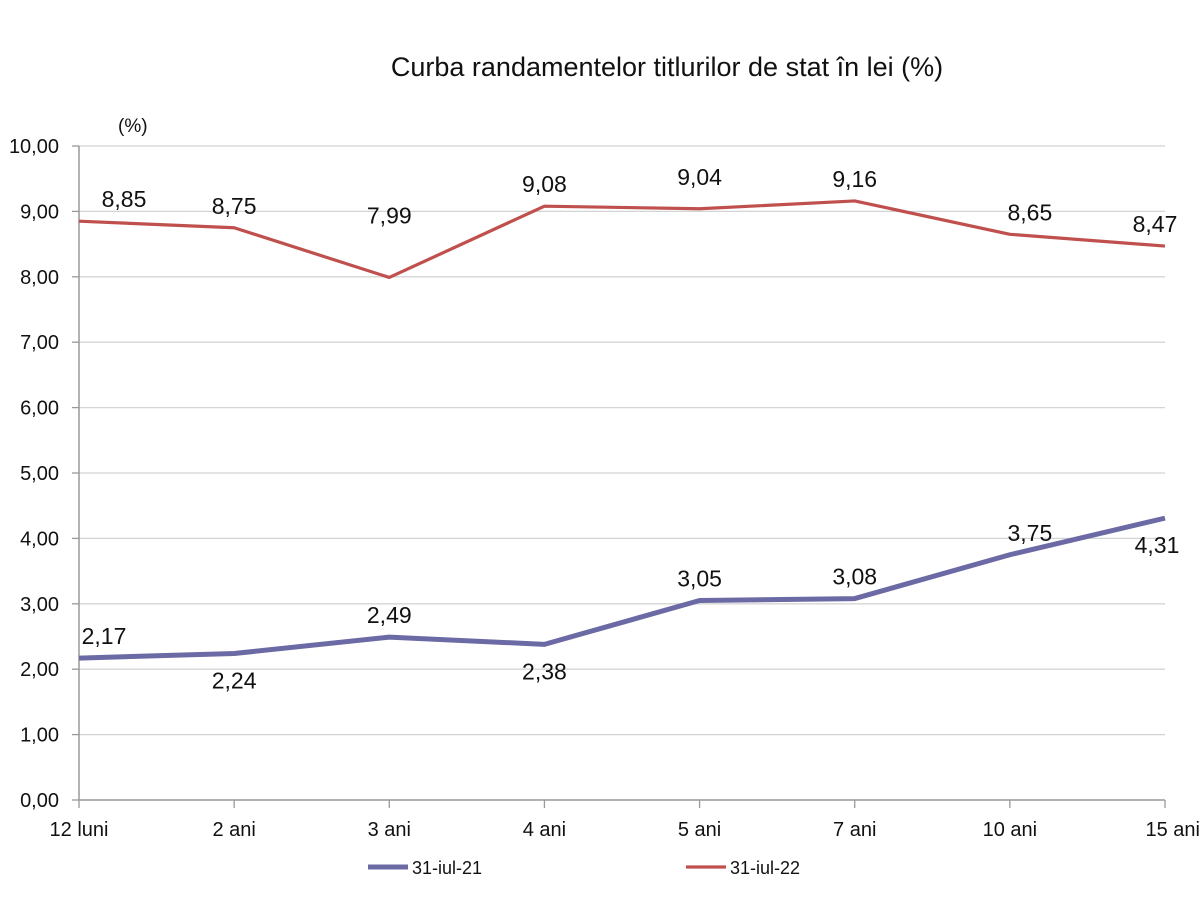 Image resolution: width=1200 pixels, height=900 pixels. Describe the element at coordinates (699, 830) in the screenshot. I see `x-tick-label: 5 ani` at that location.